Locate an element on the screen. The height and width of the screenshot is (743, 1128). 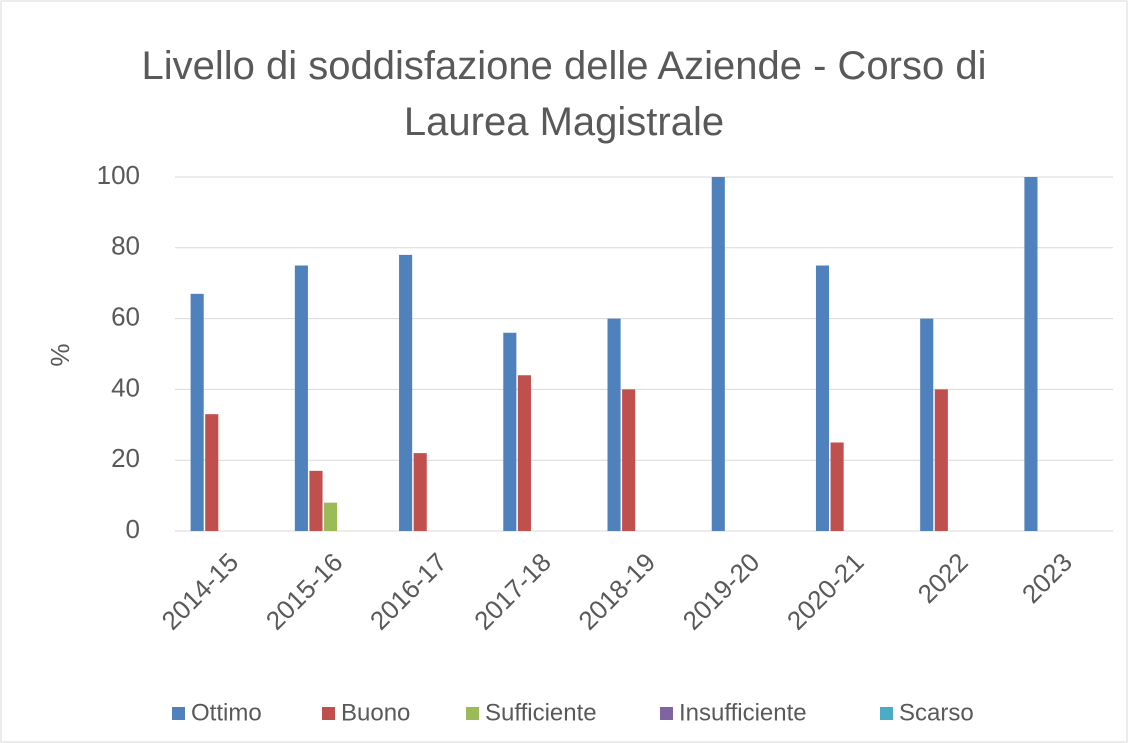
legend-label: Insufficiente is located at coordinates (743, 712).